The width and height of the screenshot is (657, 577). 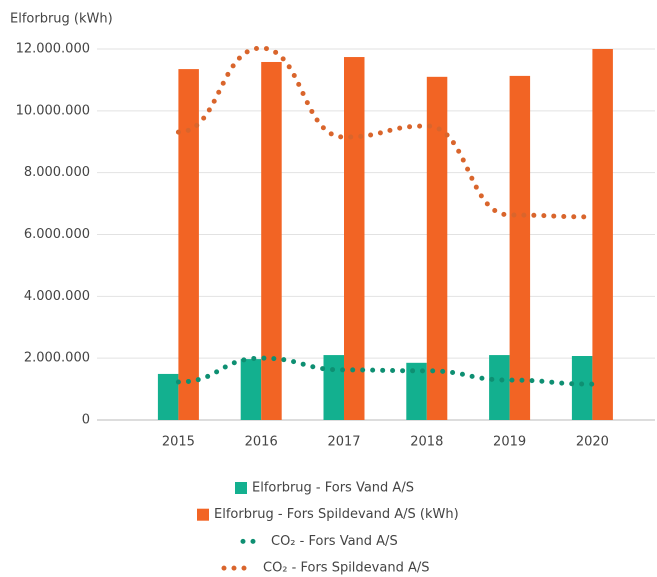 I want to click on y-axis-label: Elforbrug (kWh), so click(x=61, y=19).